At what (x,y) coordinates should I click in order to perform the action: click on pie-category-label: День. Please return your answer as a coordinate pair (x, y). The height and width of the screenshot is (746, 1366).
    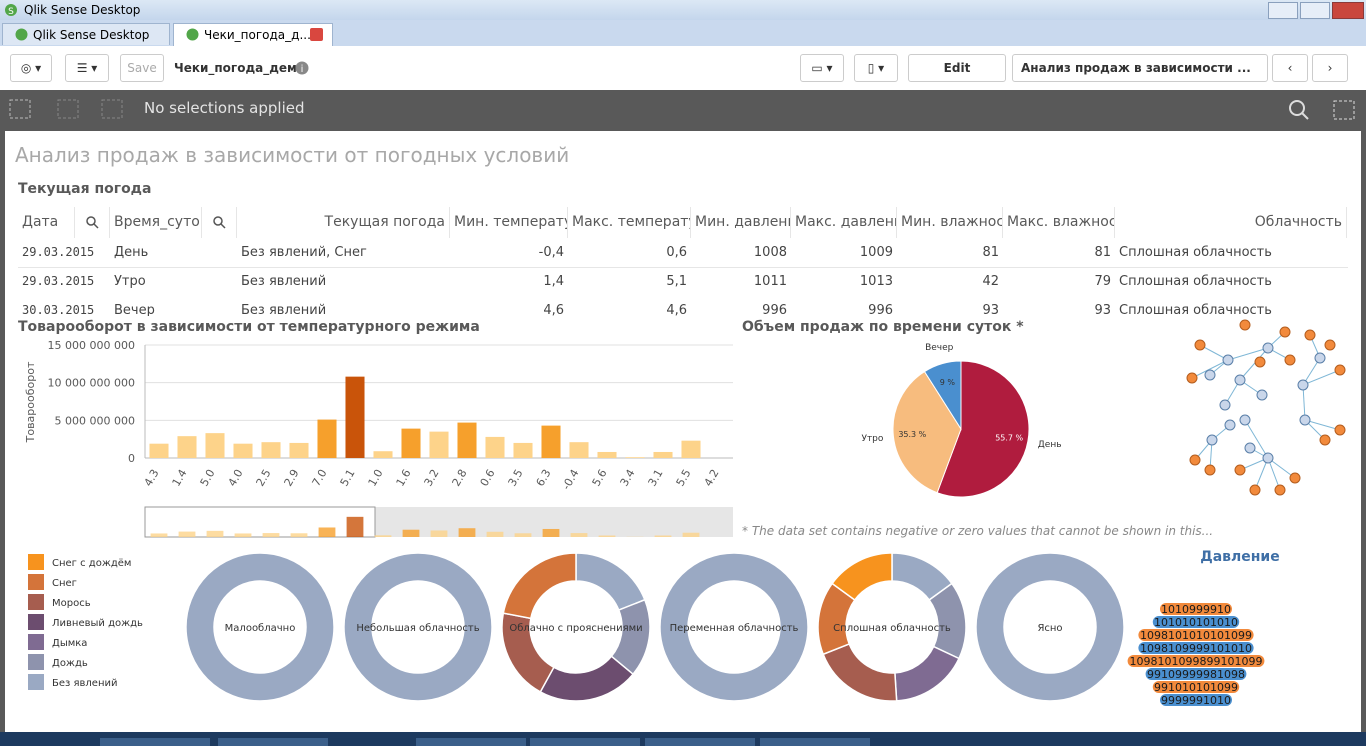
    Looking at the image, I should click on (1050, 445).